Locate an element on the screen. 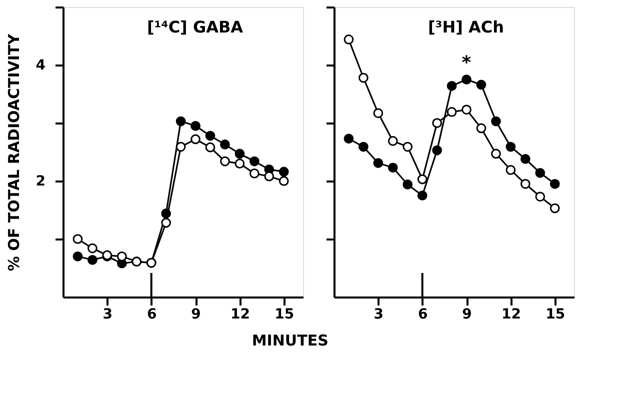 Image resolution: width=642 pixels, height=402 pixels. text: [¹⁴C] GABA is located at coordinates (195, 26).